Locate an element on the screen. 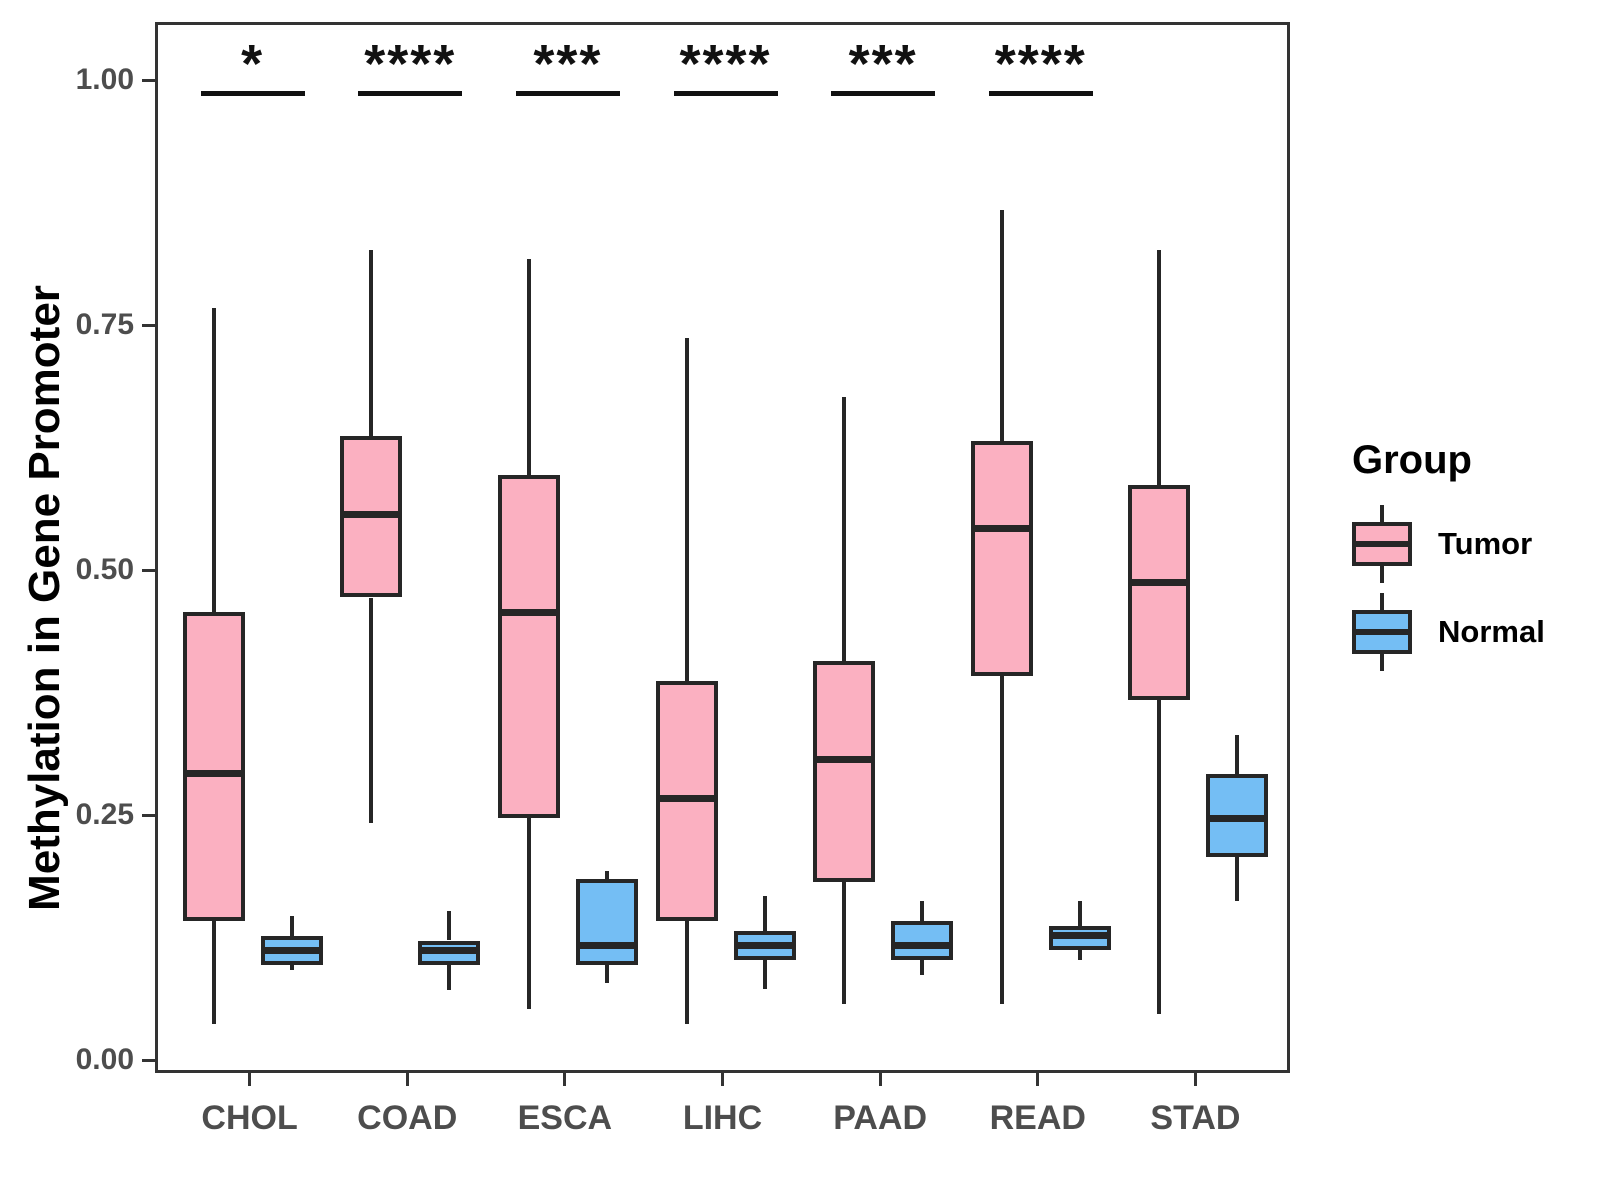 This screenshot has width=1600, height=1200. median-normal-chol is located at coordinates (291, 950).